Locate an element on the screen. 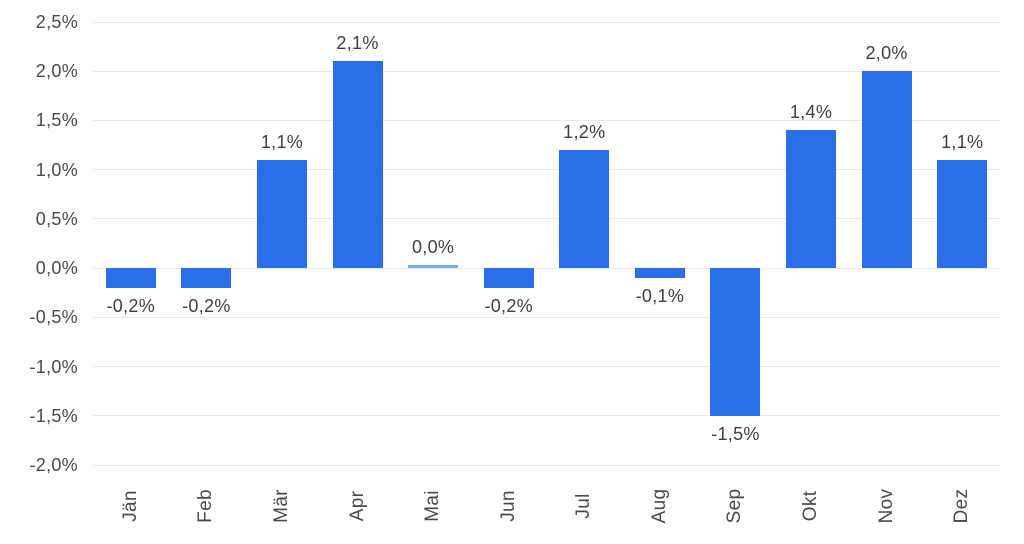 Image resolution: width=1024 pixels, height=544 pixels. x-axis-label-feb: Feb is located at coordinates (206, 506).